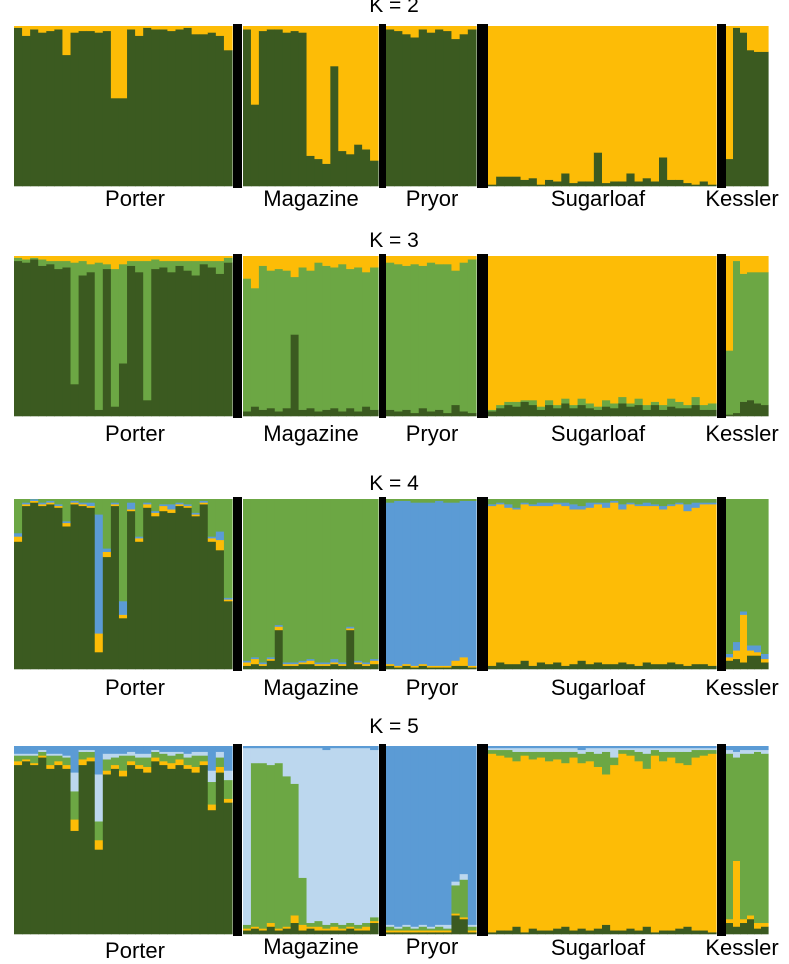  What do you see at coordinates (741, 687) in the screenshot?
I see `pop-label-kessler-k4: Kessler` at bounding box center [741, 687].